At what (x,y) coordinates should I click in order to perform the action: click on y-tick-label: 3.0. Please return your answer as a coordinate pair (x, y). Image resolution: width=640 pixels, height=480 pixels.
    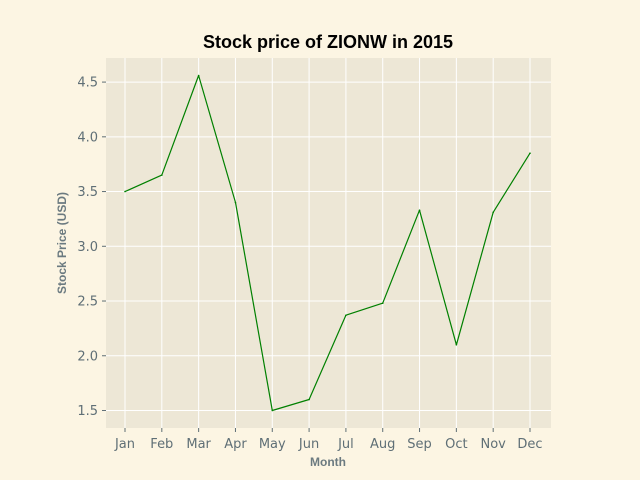
    Looking at the image, I should click on (87, 247).